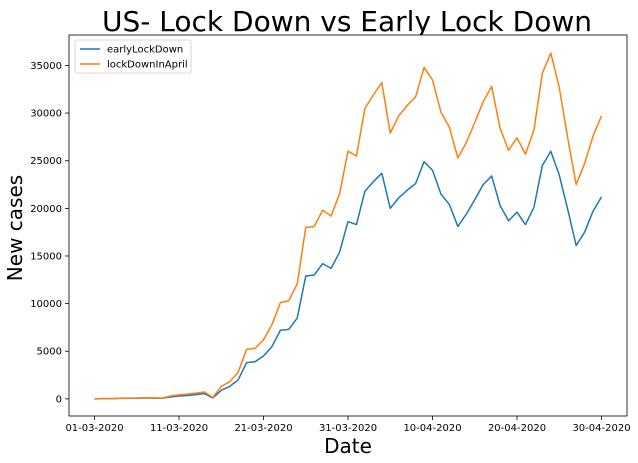 Image resolution: width=638 pixels, height=463 pixels. What do you see at coordinates (145, 50) in the screenshot?
I see `legend-label-earlyLockDown: earlyLockDown` at bounding box center [145, 50].